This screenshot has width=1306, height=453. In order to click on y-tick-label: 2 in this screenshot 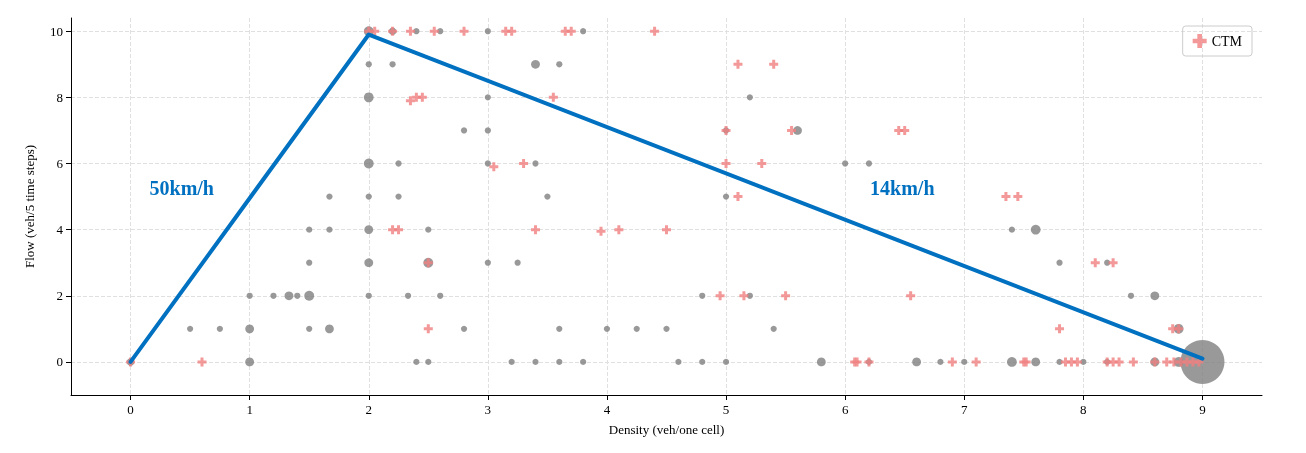, I will do `click(59, 296)`.